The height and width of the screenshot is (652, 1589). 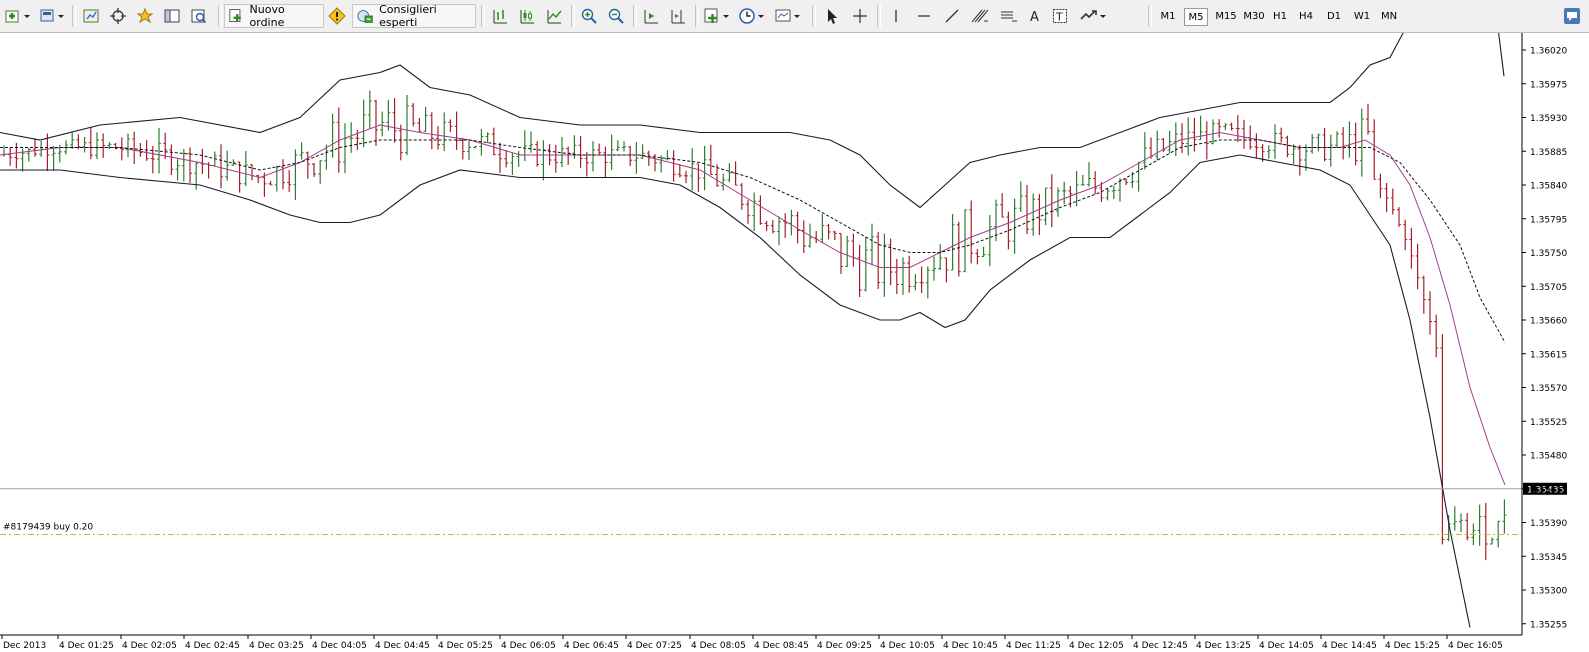 I want to click on current-price-tag, so click(x=1545, y=488).